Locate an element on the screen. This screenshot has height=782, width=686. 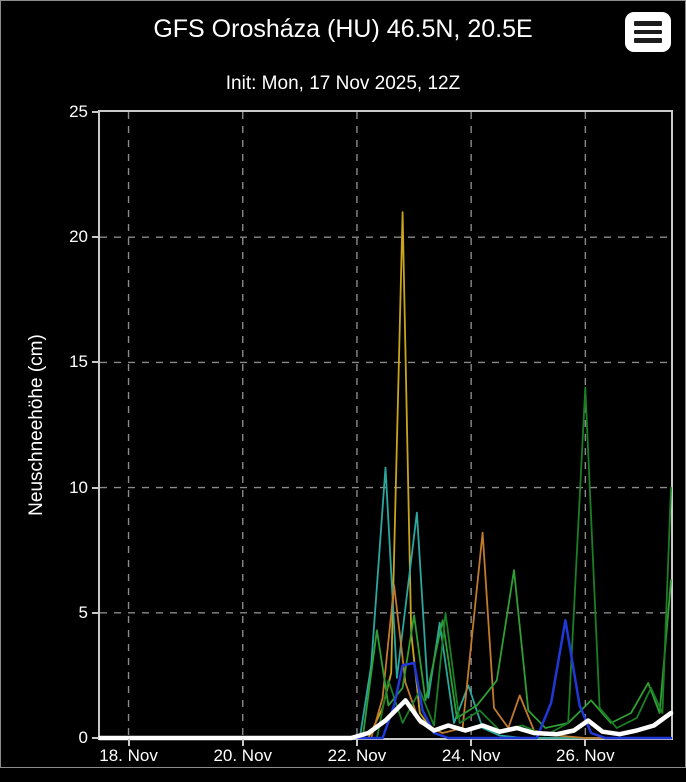
page-title: GFS Orosháza (HU) 46.5N, 20.5E is located at coordinates (343, 29).